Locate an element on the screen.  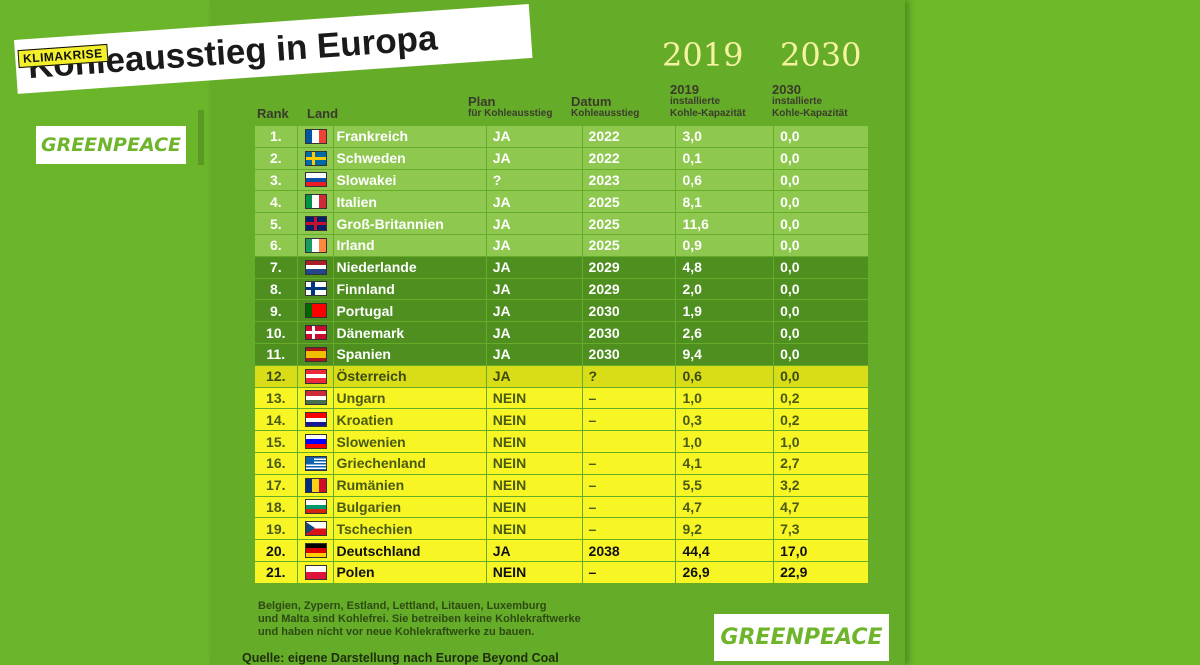
cell-y19: 8,1 is located at coordinates (725, 202).